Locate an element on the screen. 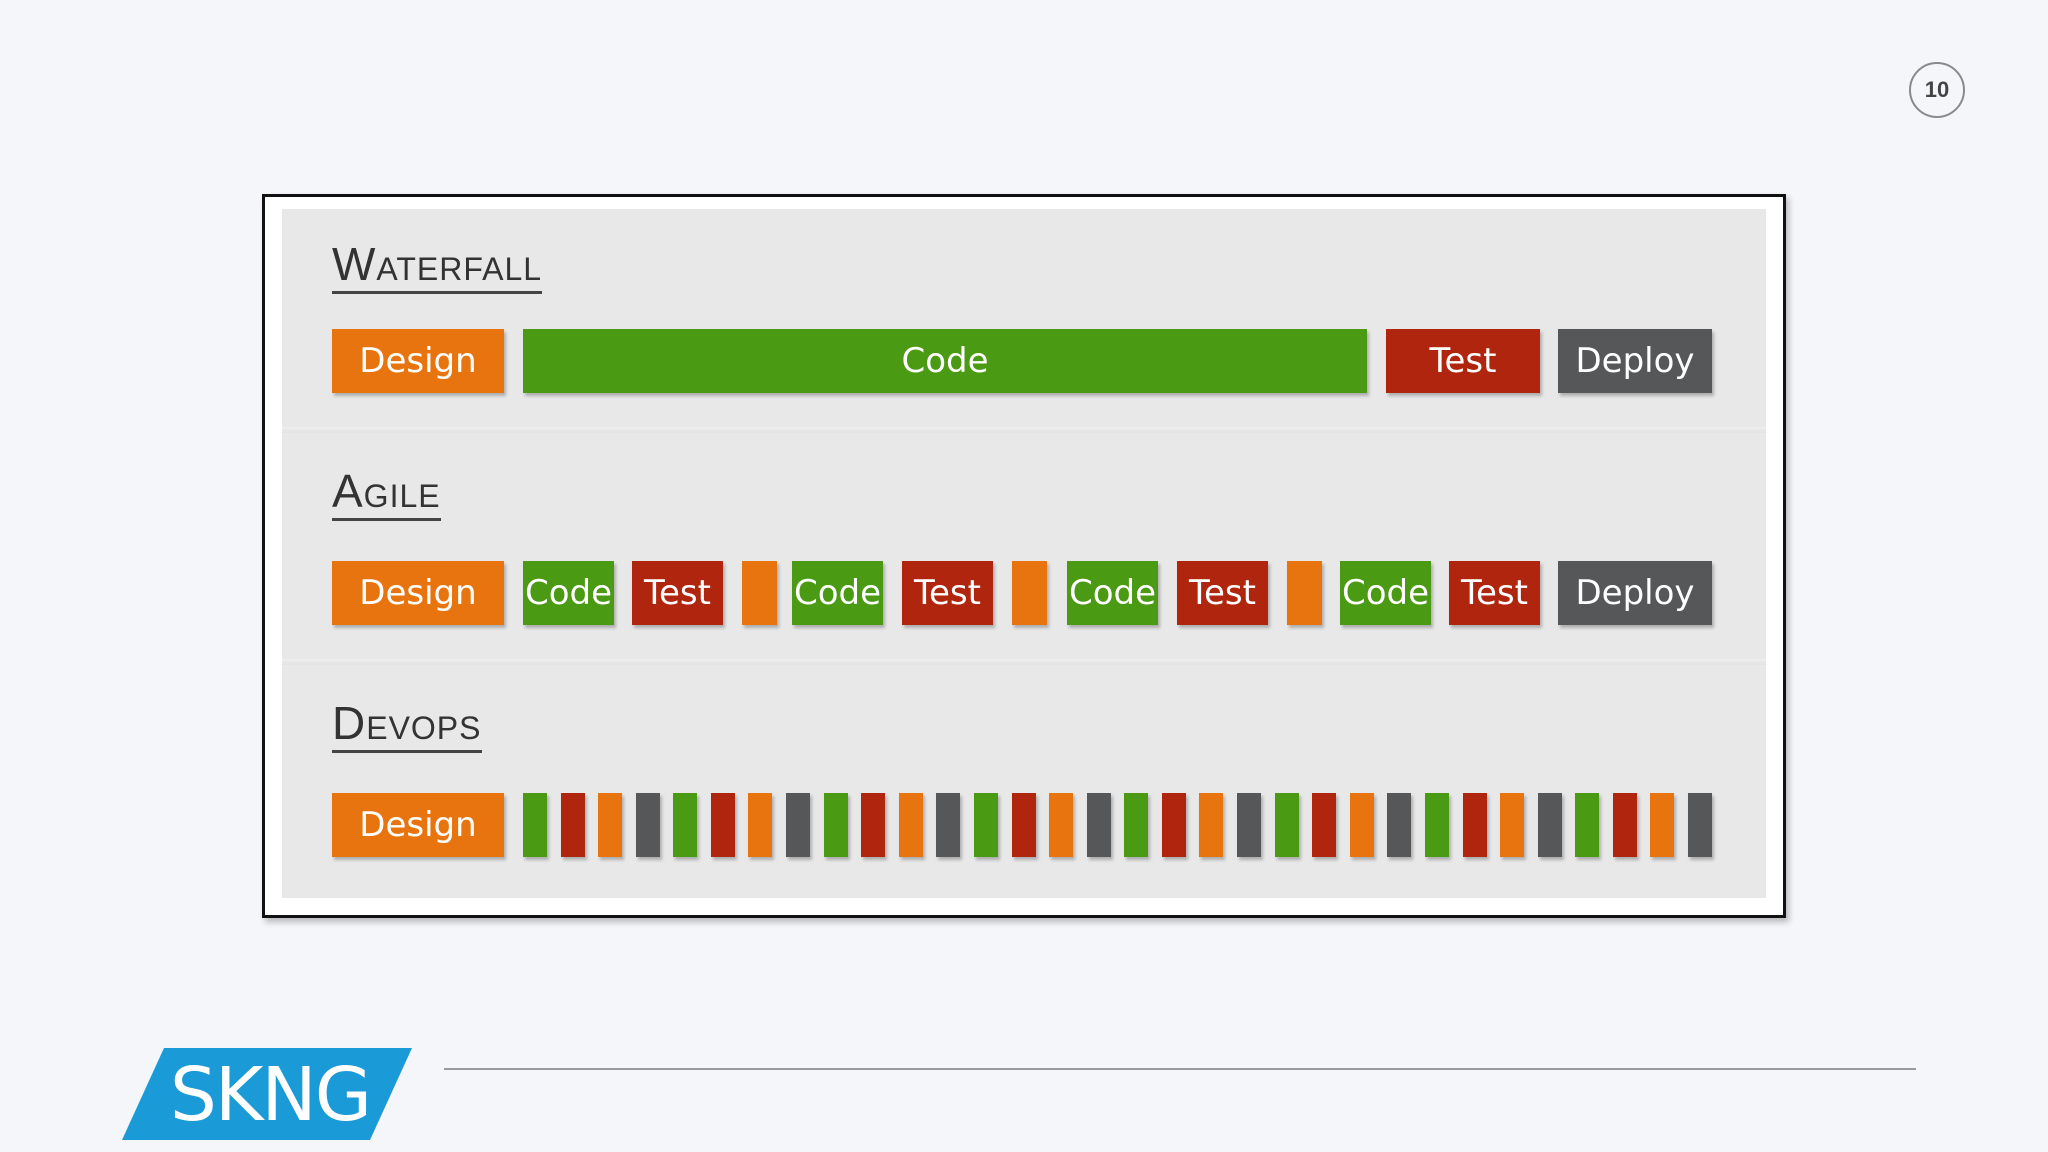  skng-logo: SKNG is located at coordinates (267, 1094).